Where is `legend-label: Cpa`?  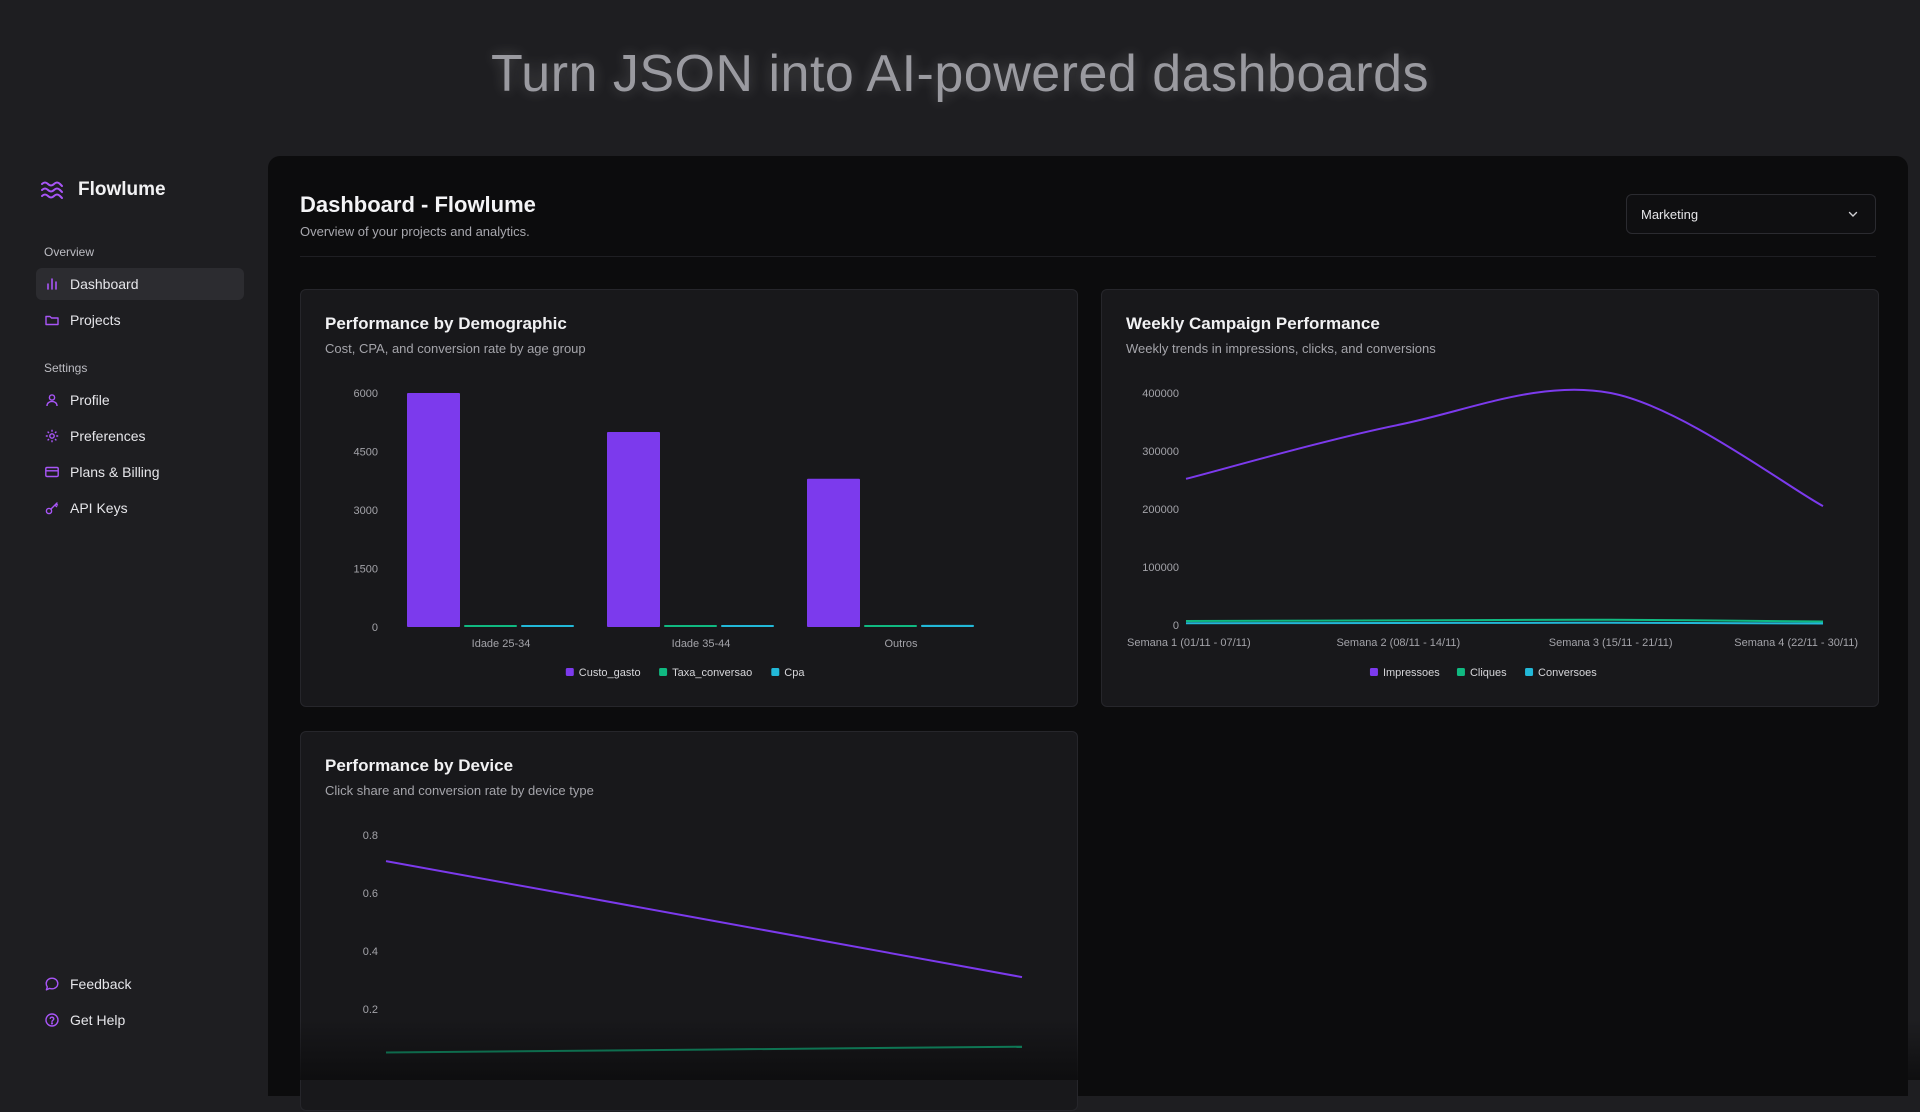 legend-label: Cpa is located at coordinates (794, 673).